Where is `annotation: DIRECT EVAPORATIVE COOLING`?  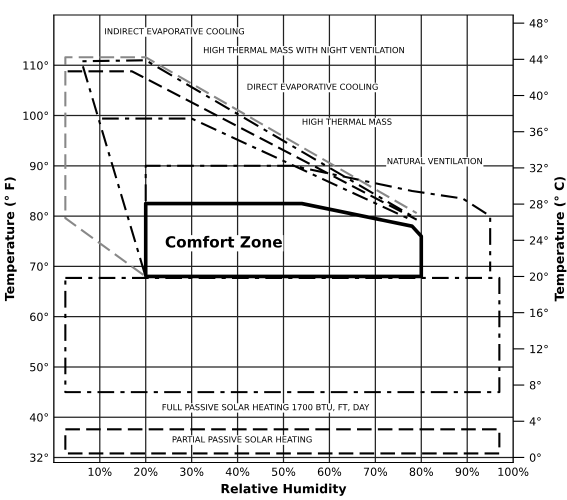 annotation: DIRECT EVAPORATIVE COOLING is located at coordinates (313, 87).